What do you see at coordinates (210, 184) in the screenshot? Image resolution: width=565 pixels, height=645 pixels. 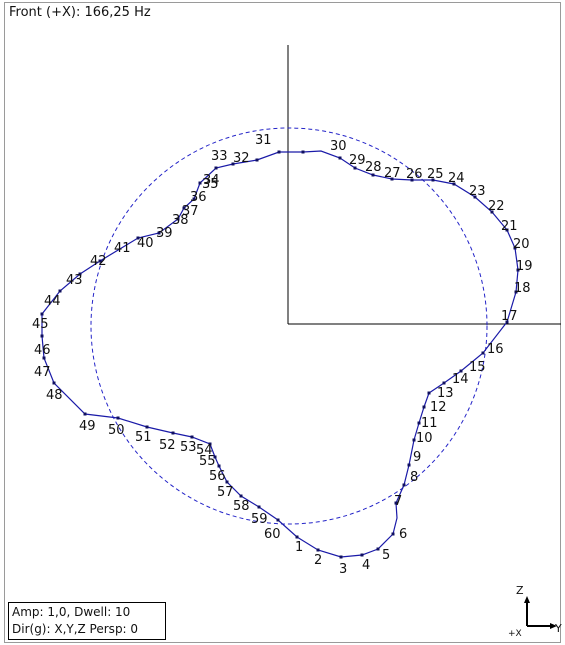 I see `node-label-35: 35` at bounding box center [210, 184].